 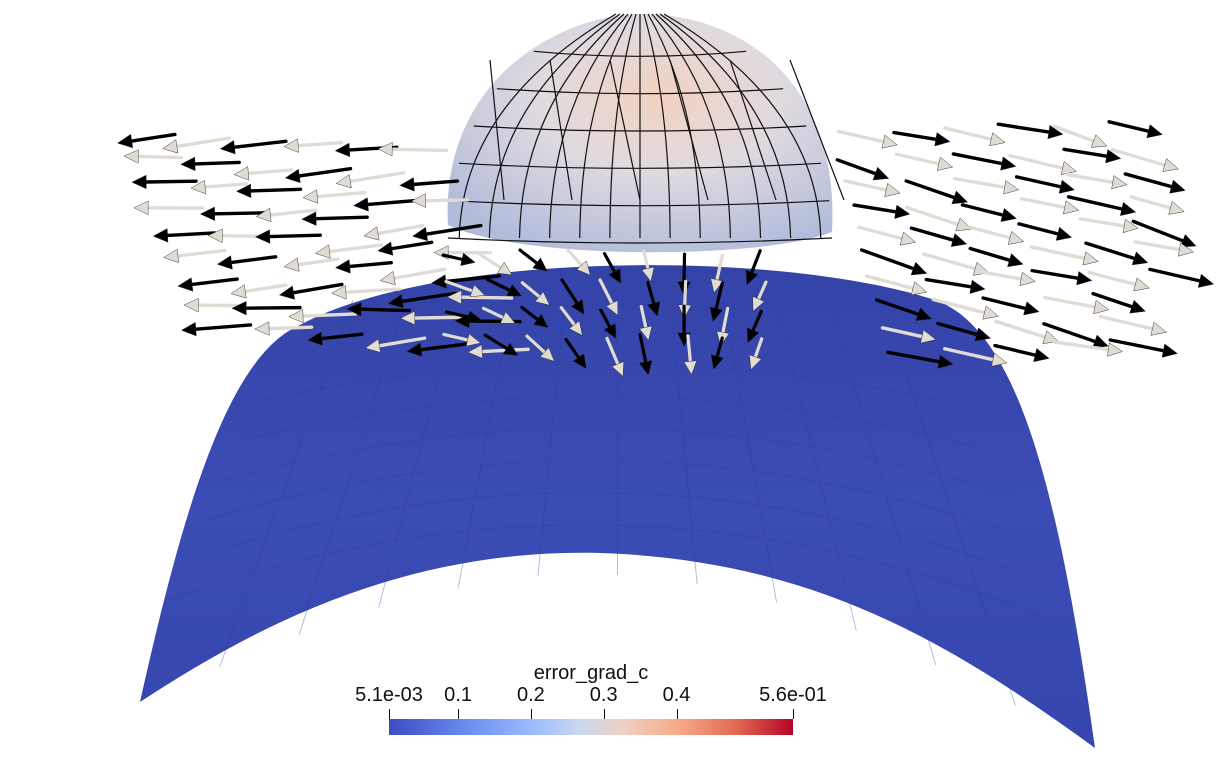 I want to click on colorbar-gradient, so click(x=591, y=727).